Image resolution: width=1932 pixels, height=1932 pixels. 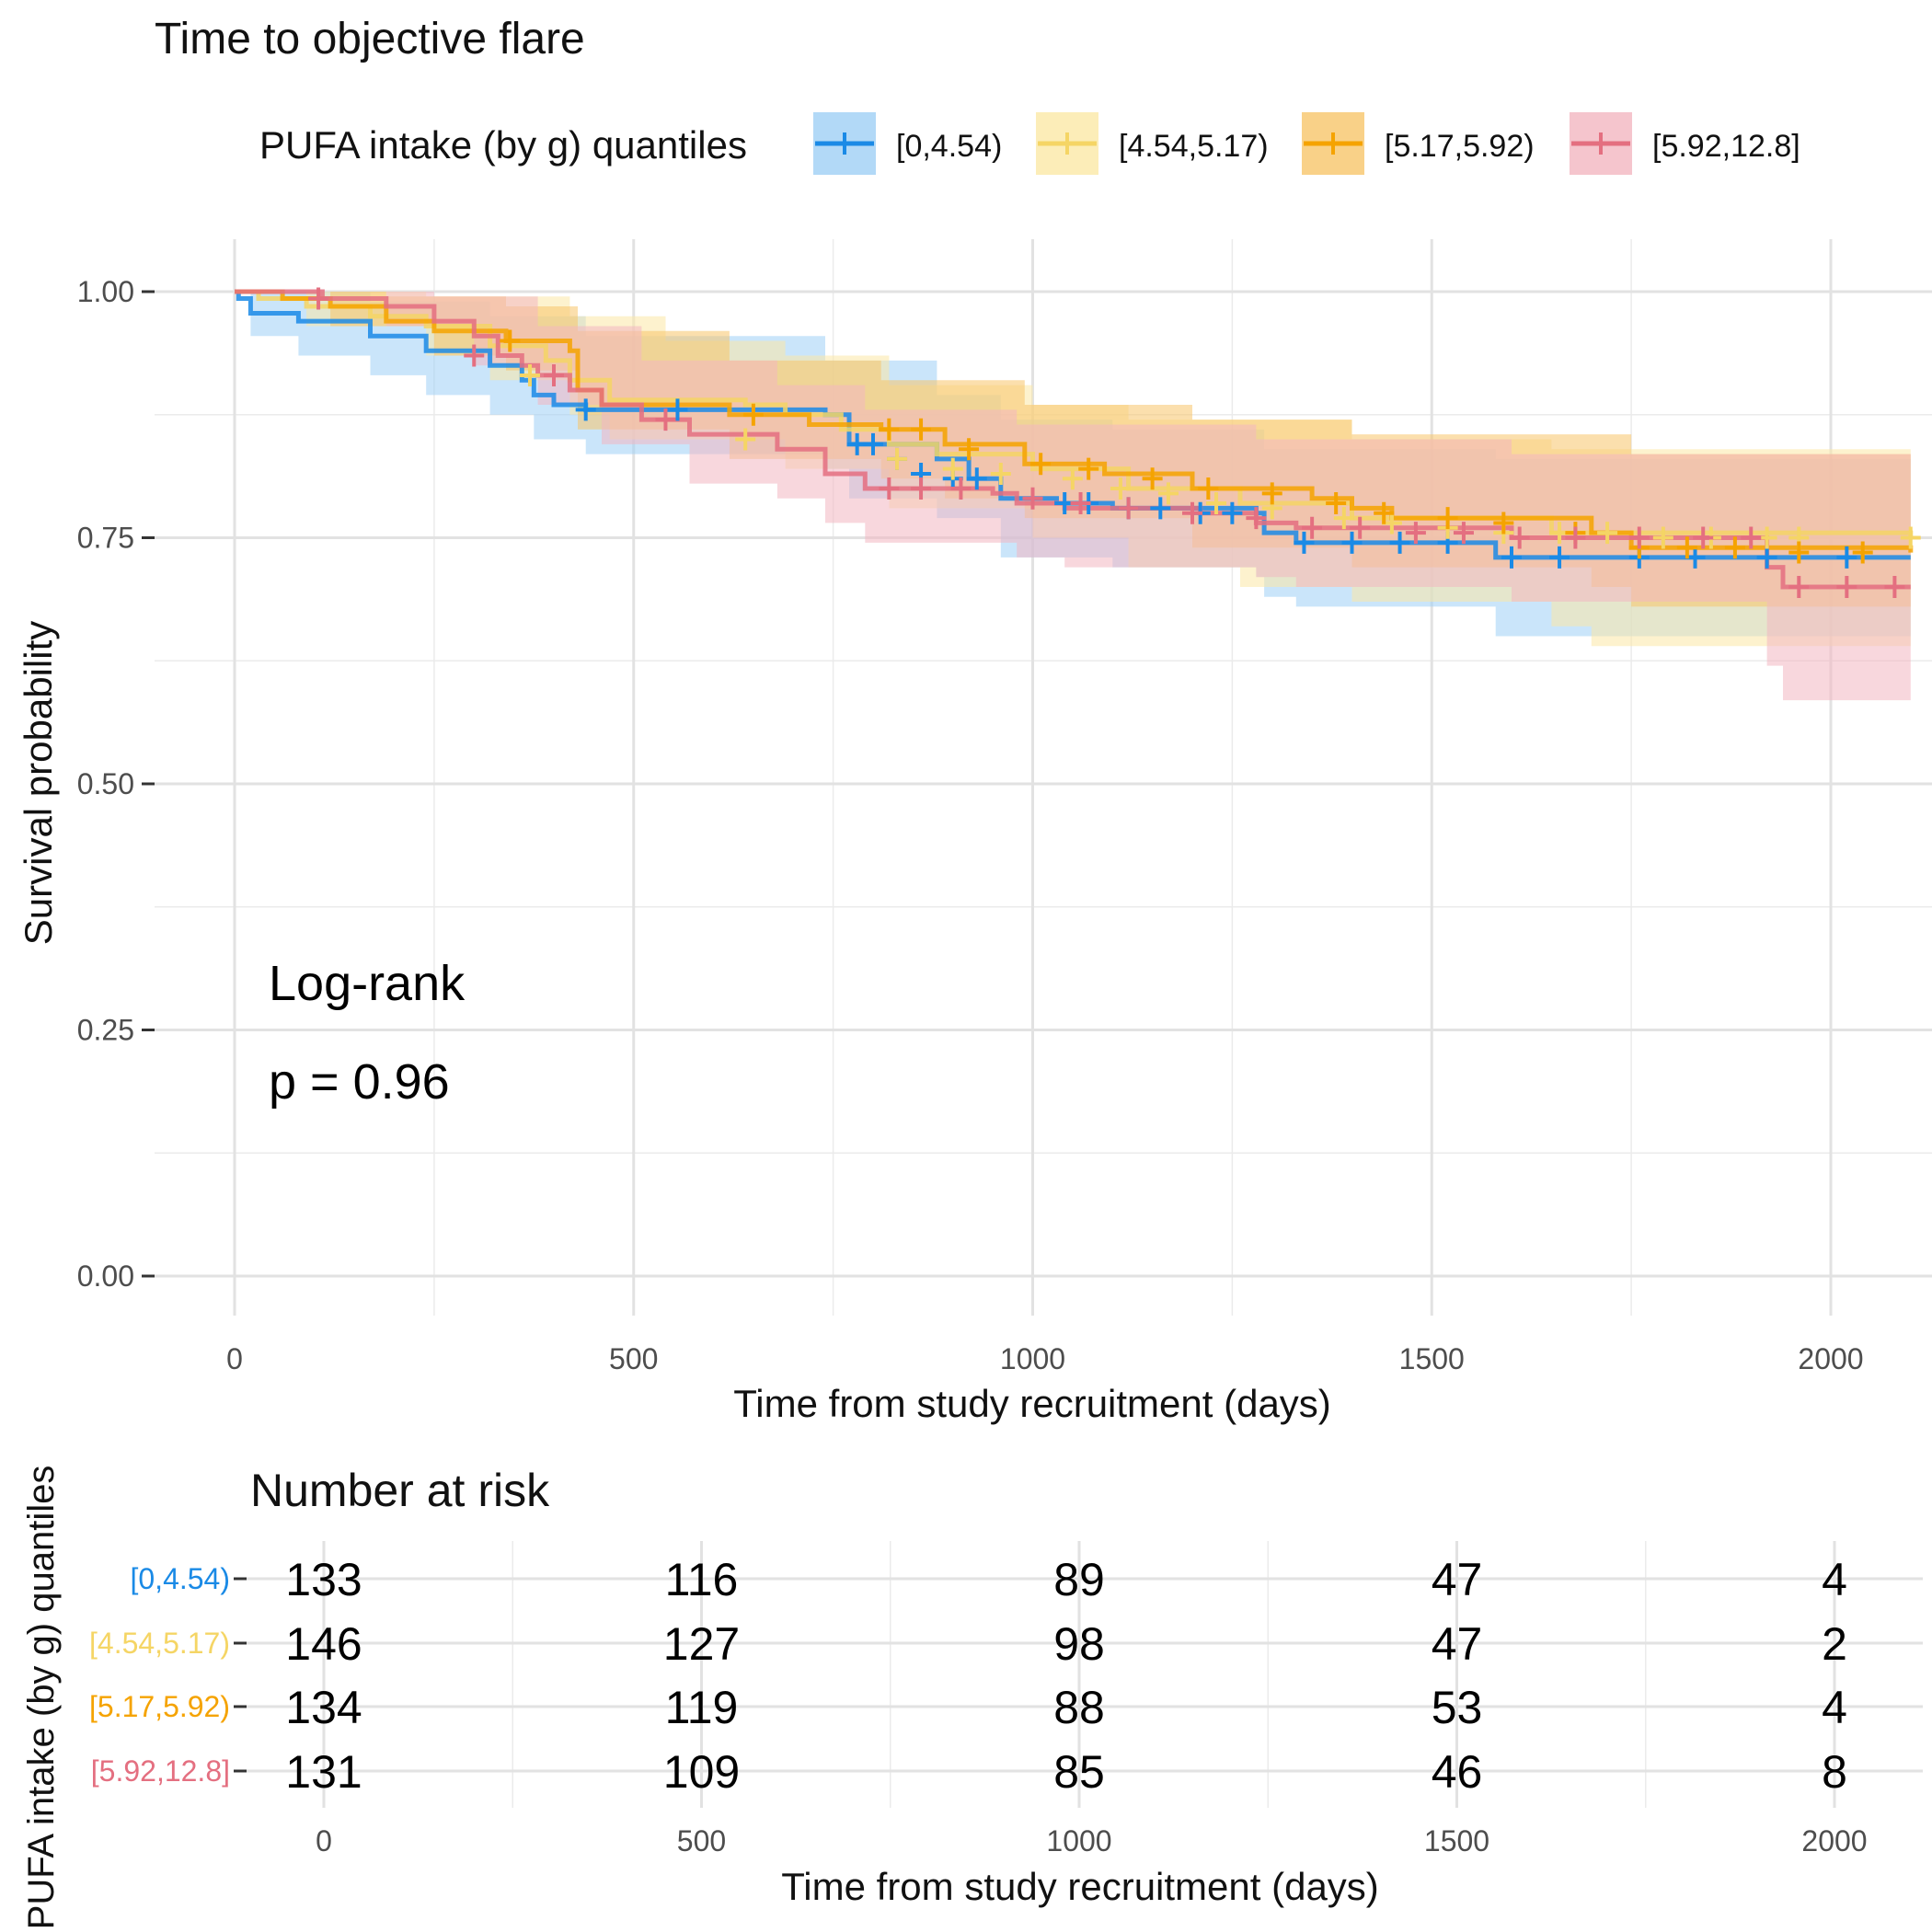 I want to click on risk-table-y-label: PUFA intake (by g) quantiles, so click(x=41, y=1698).